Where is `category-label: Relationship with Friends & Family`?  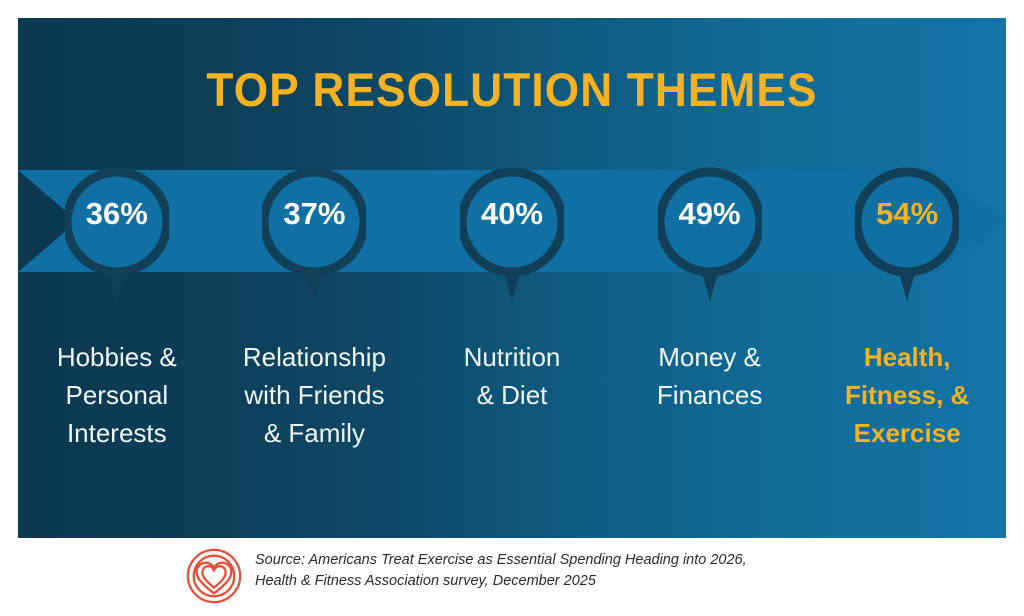
category-label: Relationship with Friends & Family is located at coordinates (315, 395).